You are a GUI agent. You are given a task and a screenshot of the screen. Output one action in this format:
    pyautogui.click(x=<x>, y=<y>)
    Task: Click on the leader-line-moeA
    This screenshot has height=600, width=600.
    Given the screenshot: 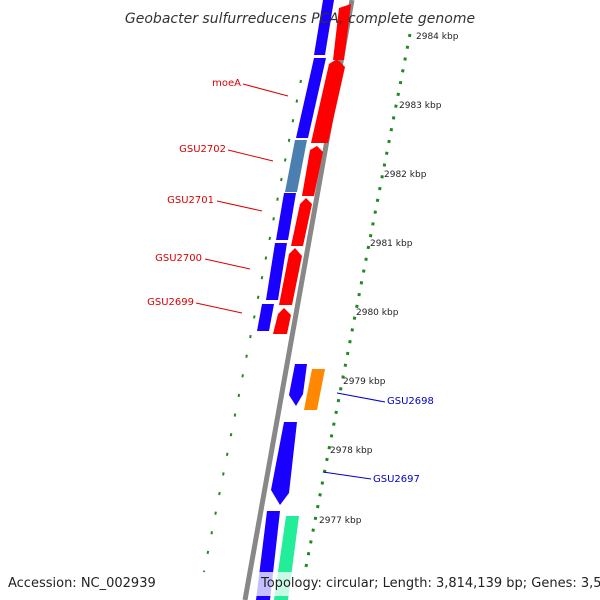 What is the action you would take?
    pyautogui.click(x=265, y=90)
    